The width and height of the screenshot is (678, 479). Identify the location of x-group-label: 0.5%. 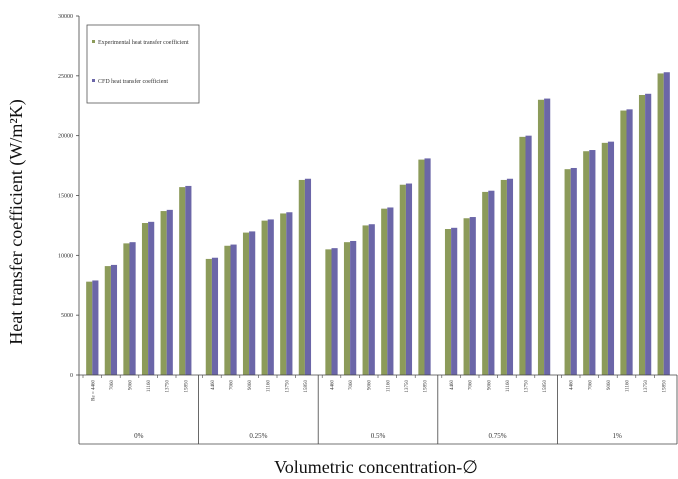
(378, 436).